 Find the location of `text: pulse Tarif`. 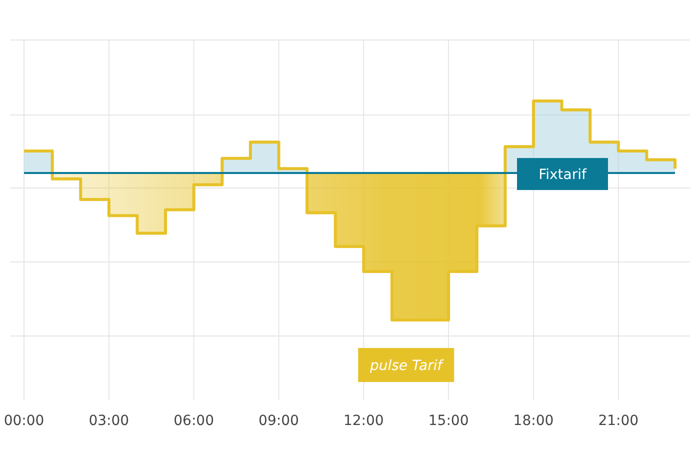

text: pulse Tarif is located at coordinates (406, 366).